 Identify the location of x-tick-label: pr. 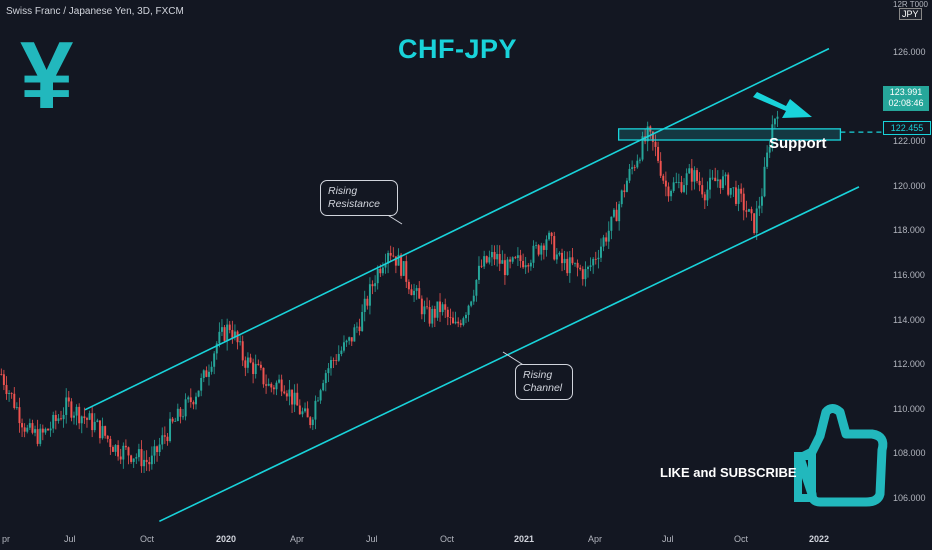
(6, 539).